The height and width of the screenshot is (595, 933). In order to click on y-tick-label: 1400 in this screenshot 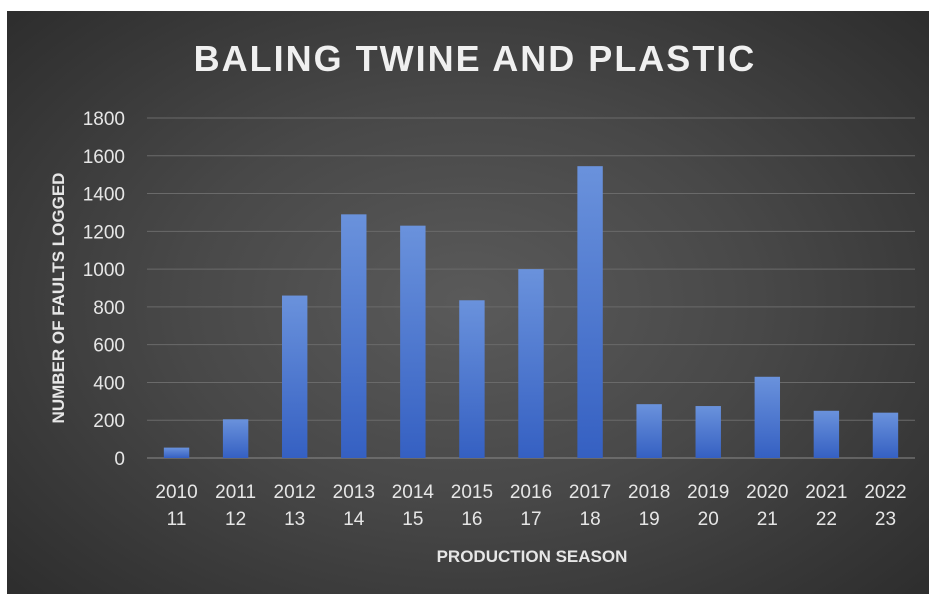, I will do `click(104, 195)`.